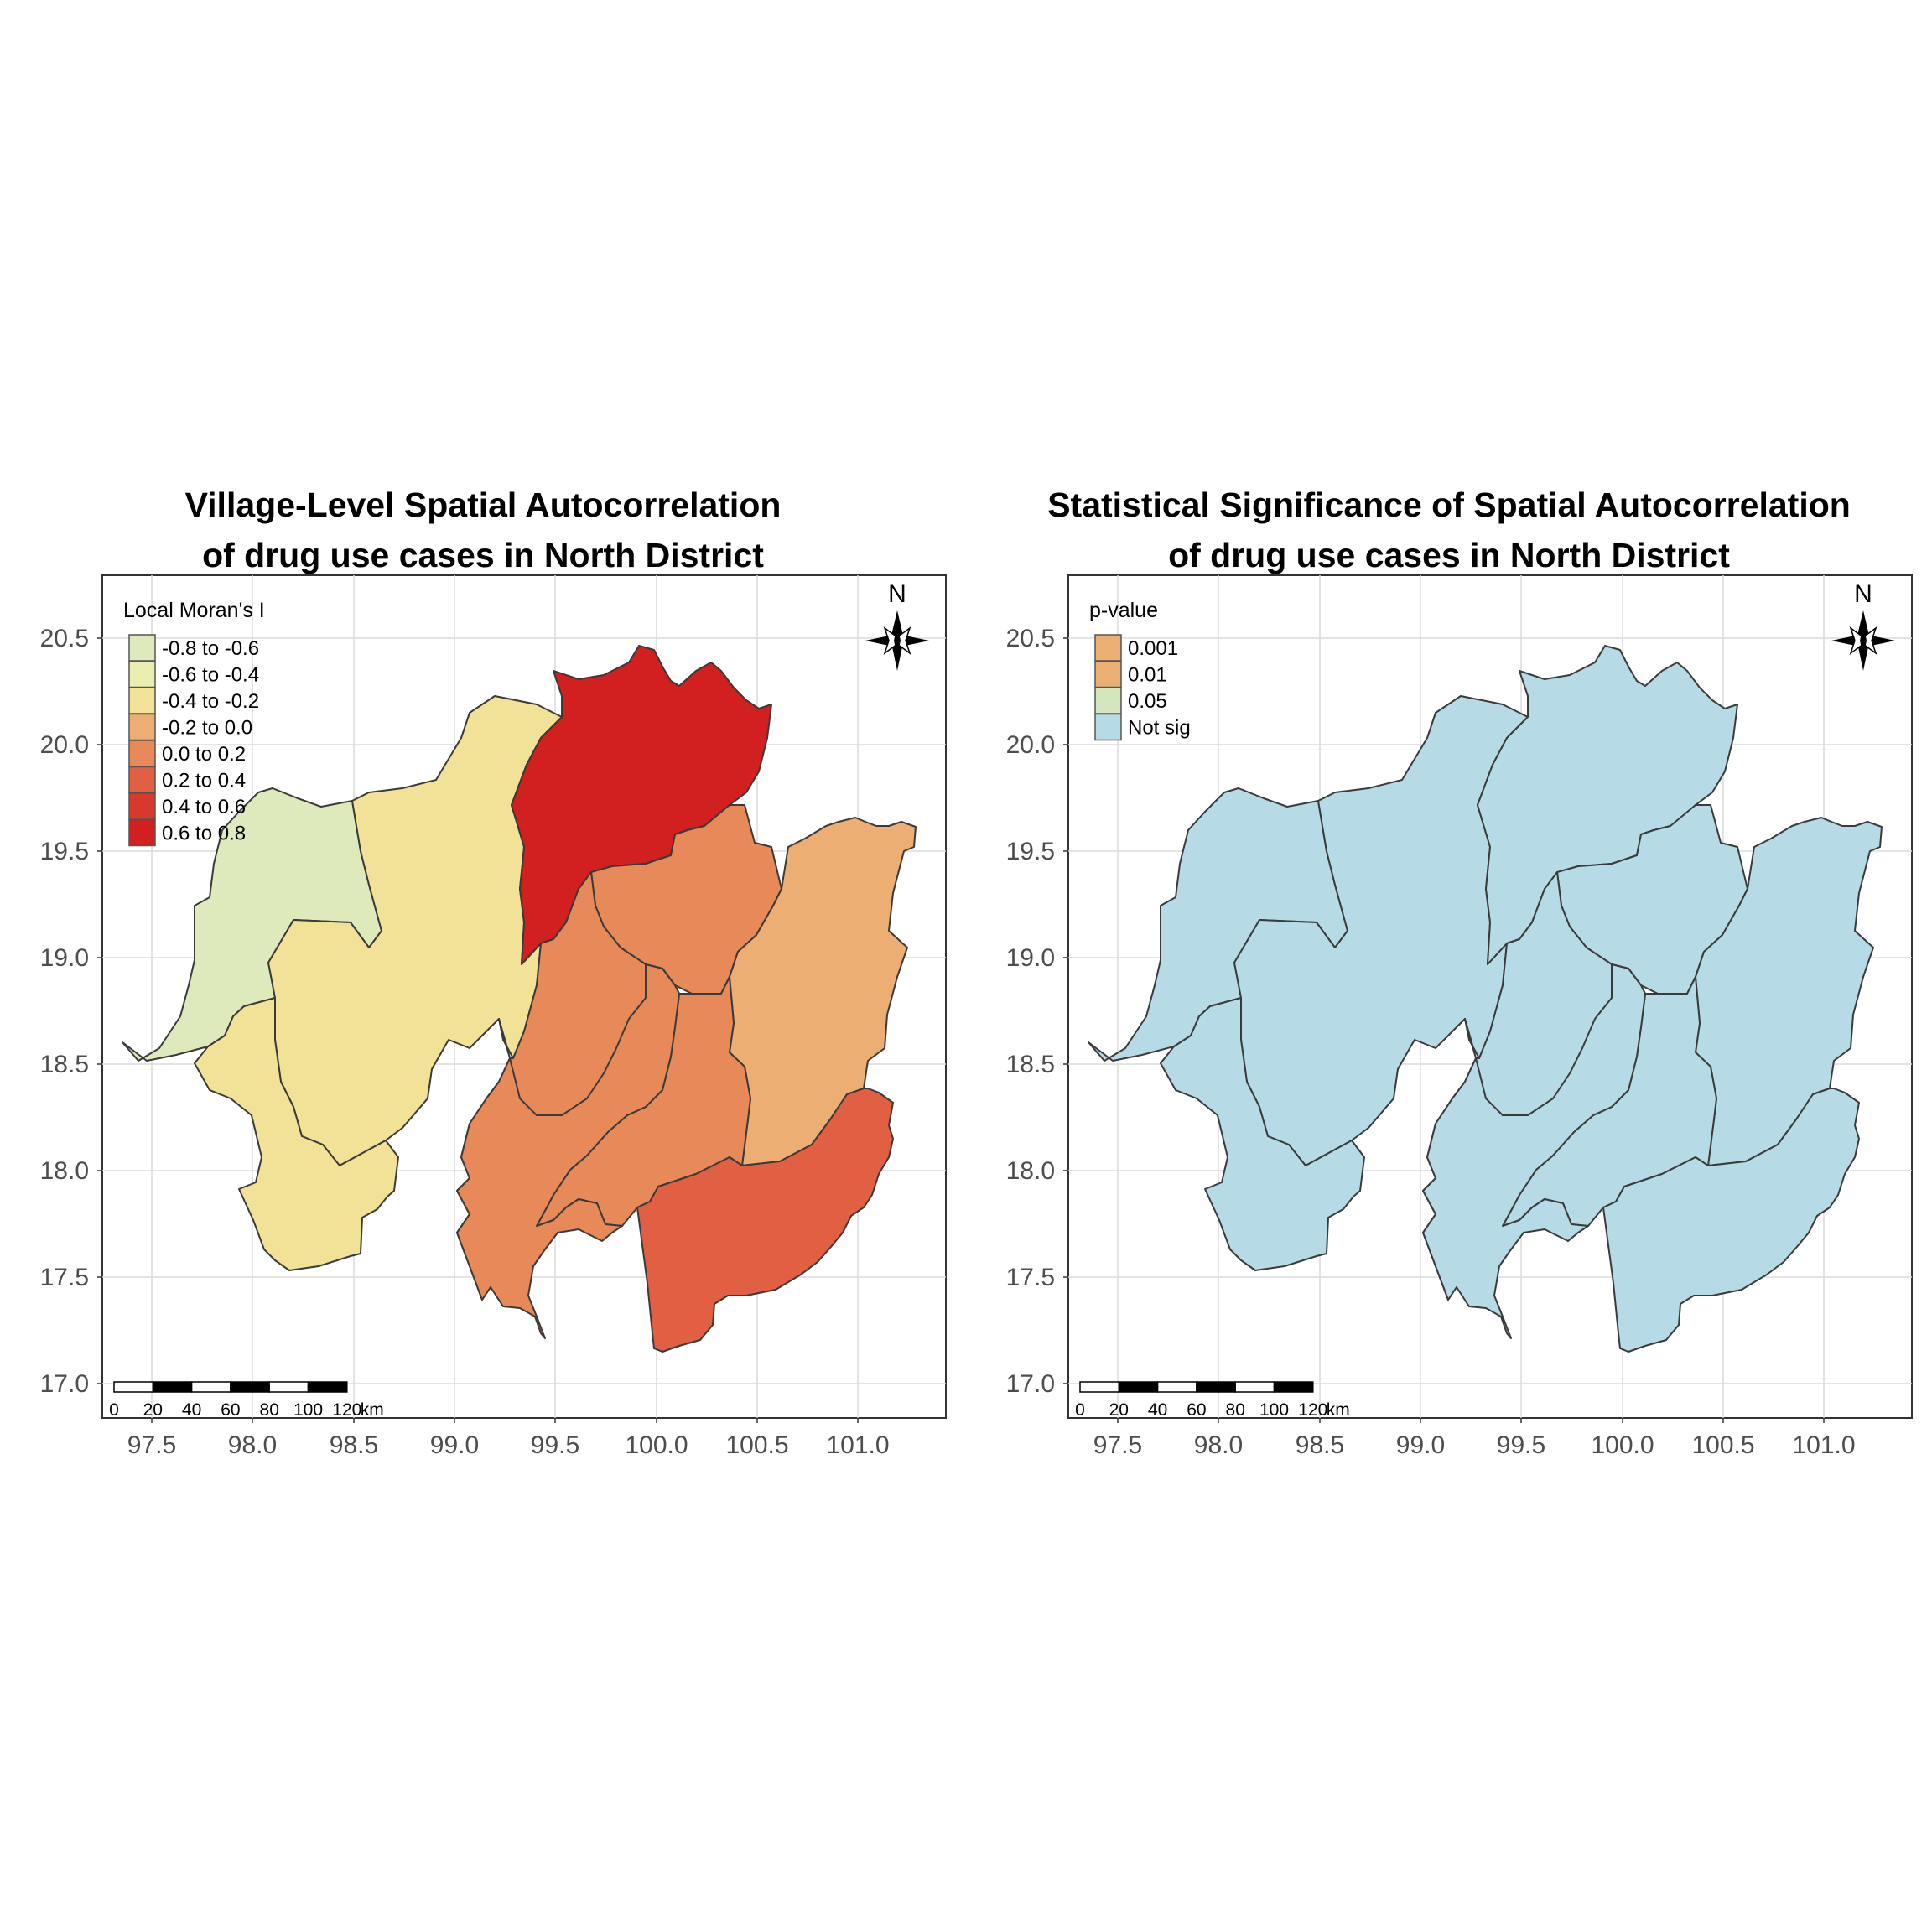 The image size is (1932, 1932). Describe the element at coordinates (210, 648) in the screenshot. I see `legend-label: -0.8 to -0.6` at that location.